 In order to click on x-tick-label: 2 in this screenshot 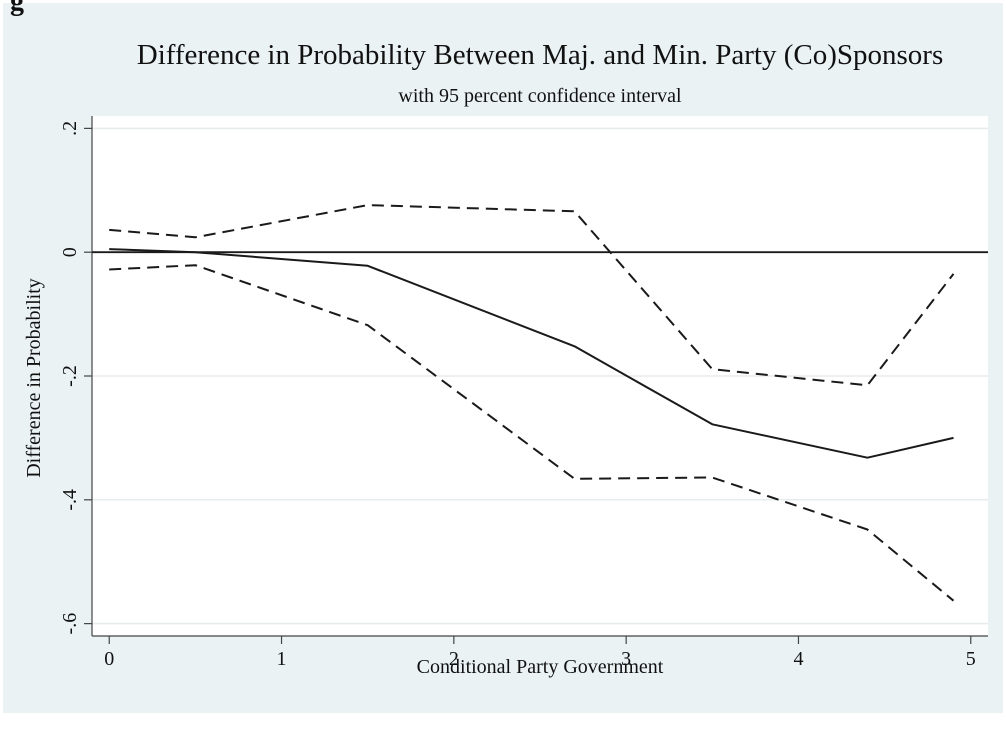, I will do `click(454, 659)`.